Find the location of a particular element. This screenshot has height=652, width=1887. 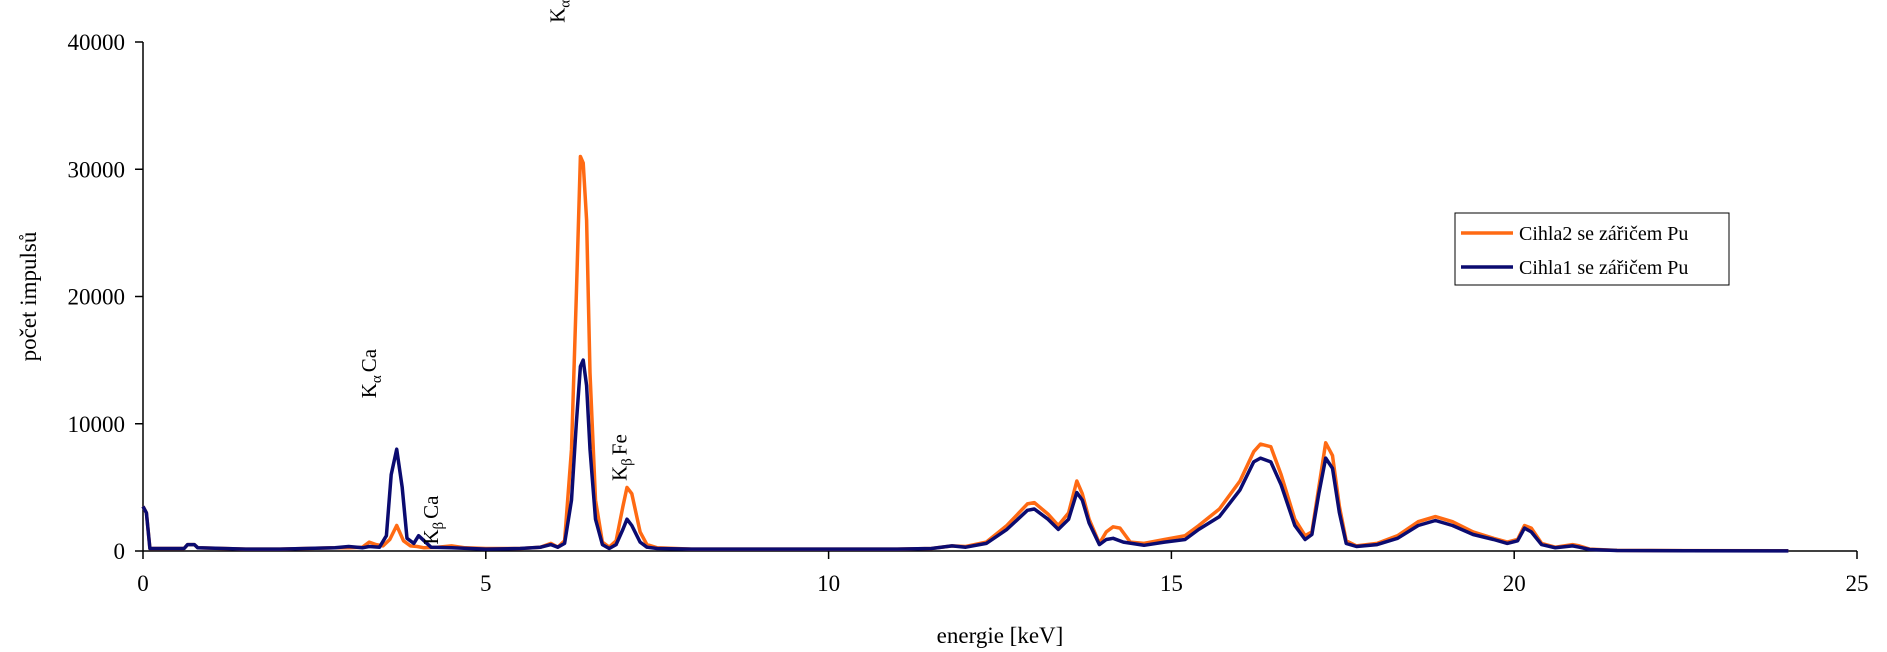

y-axis-title: počet impulsů is located at coordinates (28, 296).